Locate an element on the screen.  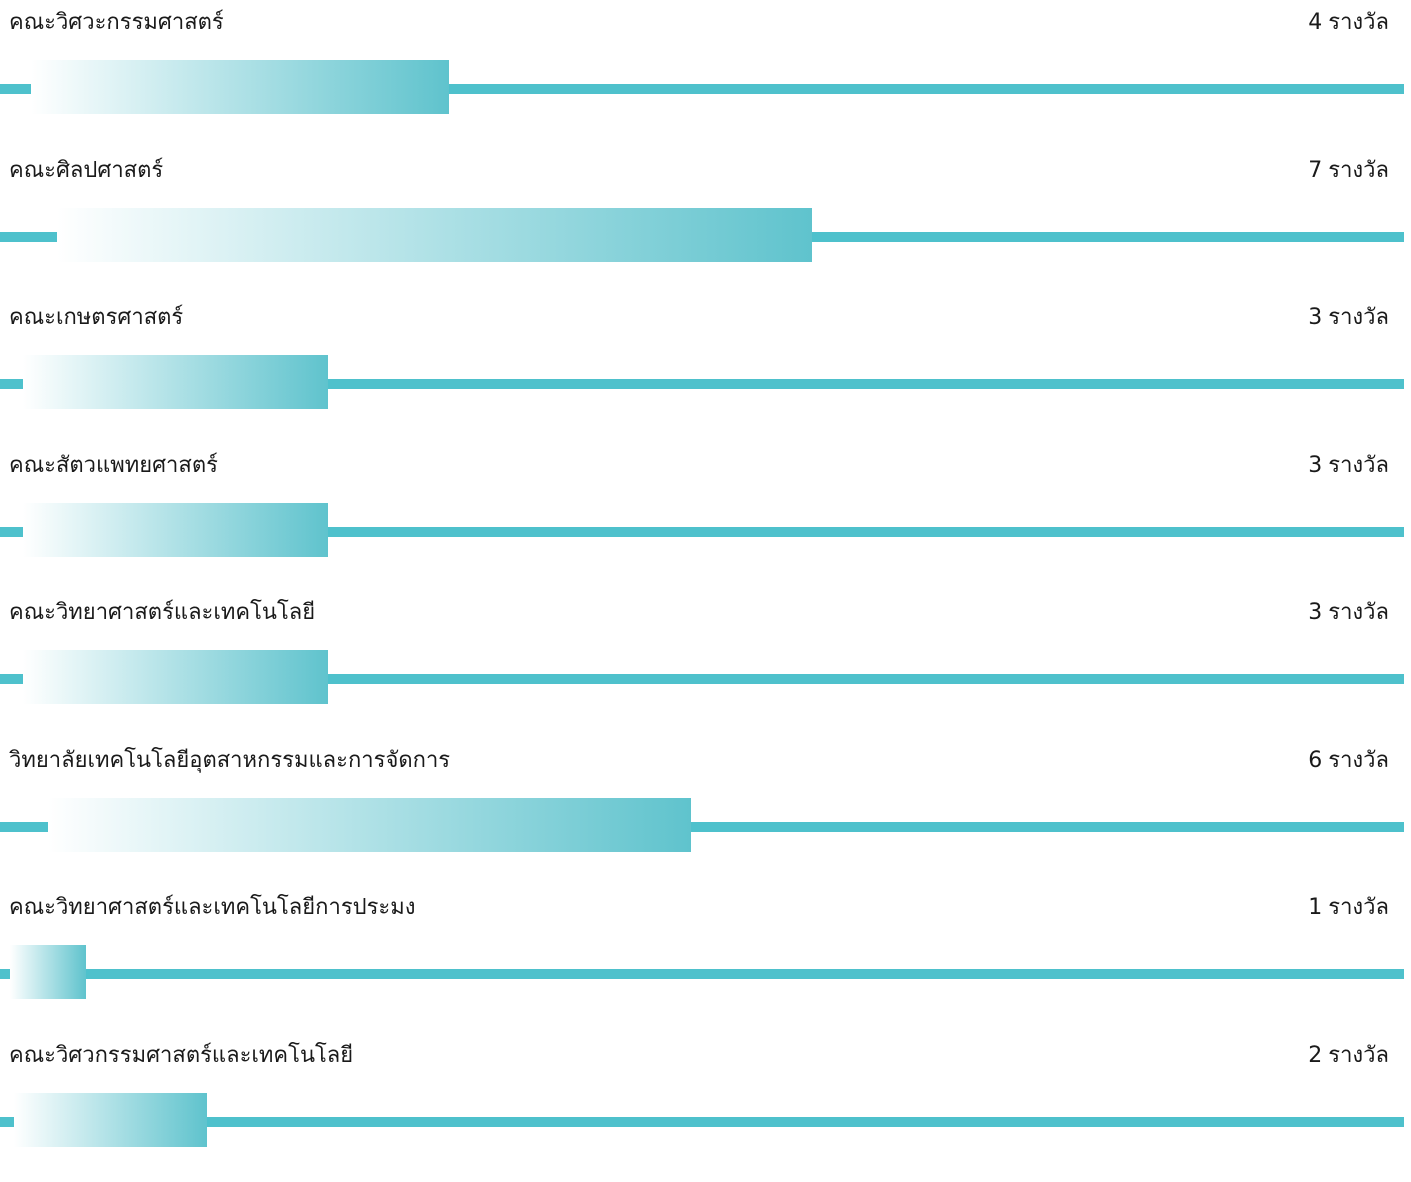
value-label: 2 รางวัล is located at coordinates (1348, 1056).